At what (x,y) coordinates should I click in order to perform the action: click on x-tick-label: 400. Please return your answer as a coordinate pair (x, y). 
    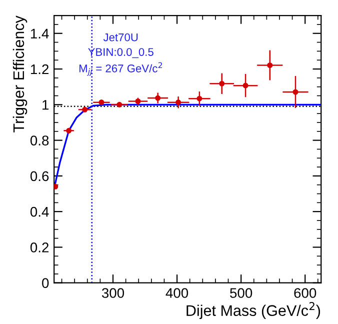
    Looking at the image, I should click on (177, 293).